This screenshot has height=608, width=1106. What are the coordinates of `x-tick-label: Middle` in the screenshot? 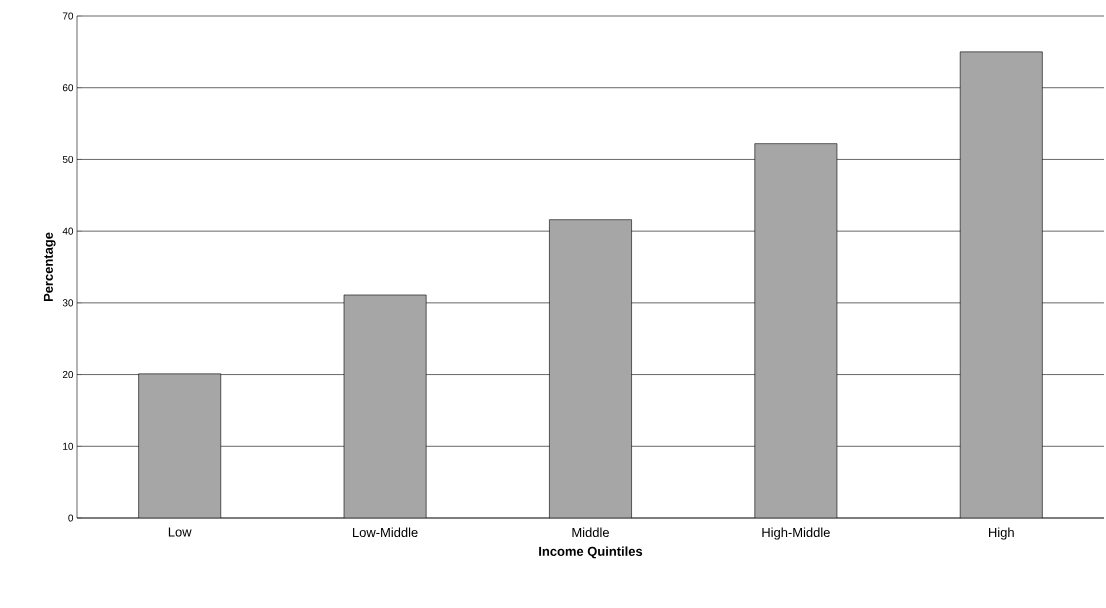 It's located at (590, 532).